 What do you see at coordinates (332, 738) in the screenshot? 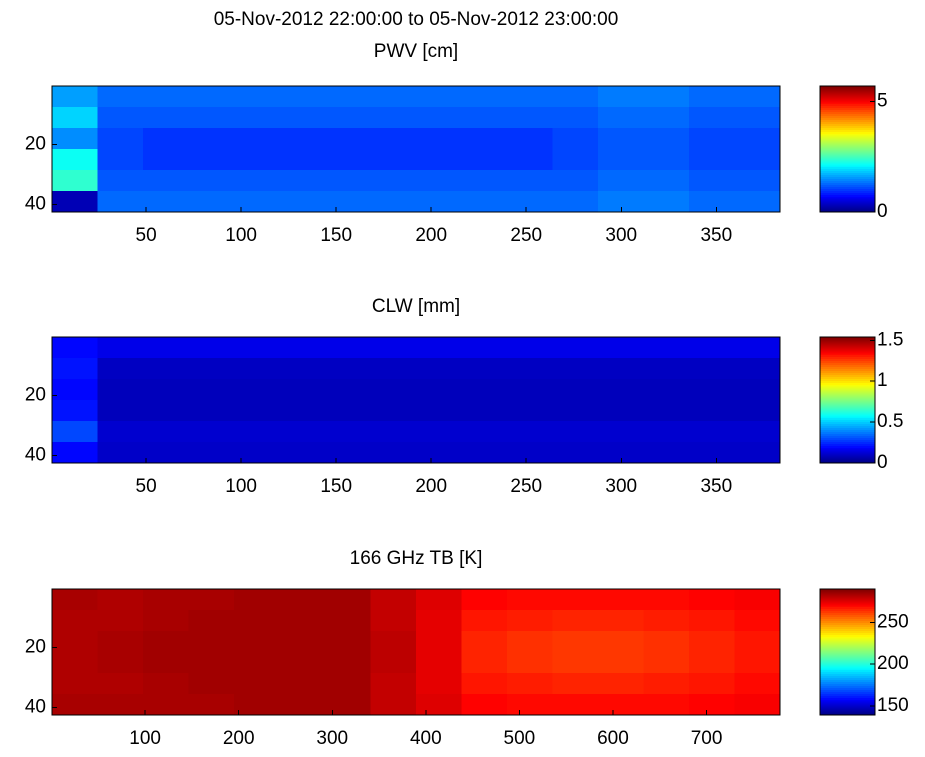
I see `x-tick-label: 300` at bounding box center [332, 738].